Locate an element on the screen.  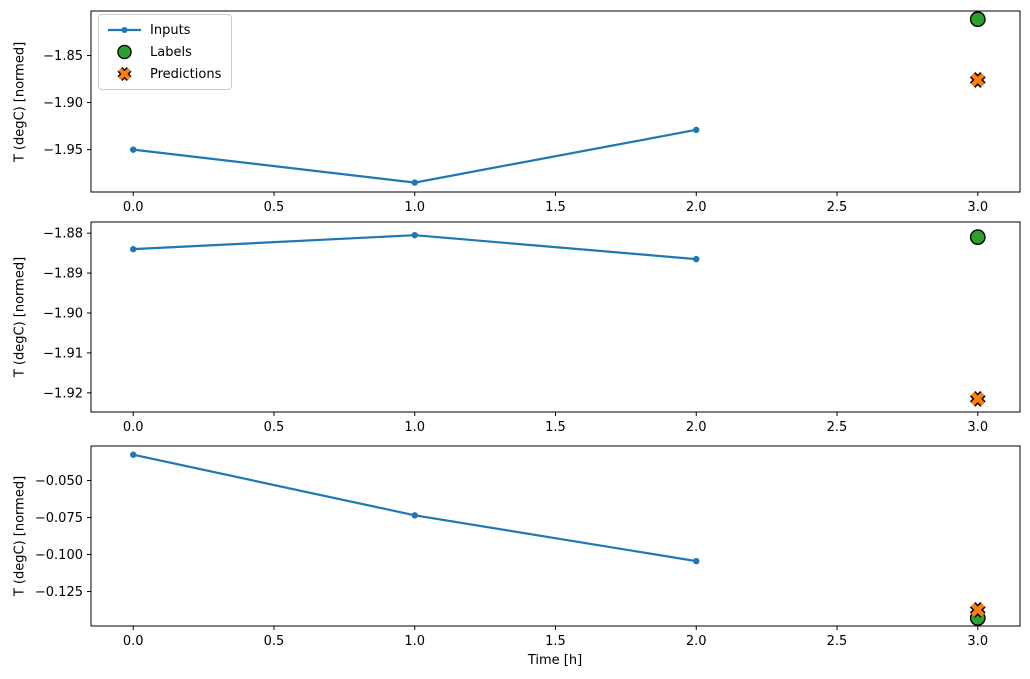
y-tick-label: −0.100 is located at coordinates (59, 555).